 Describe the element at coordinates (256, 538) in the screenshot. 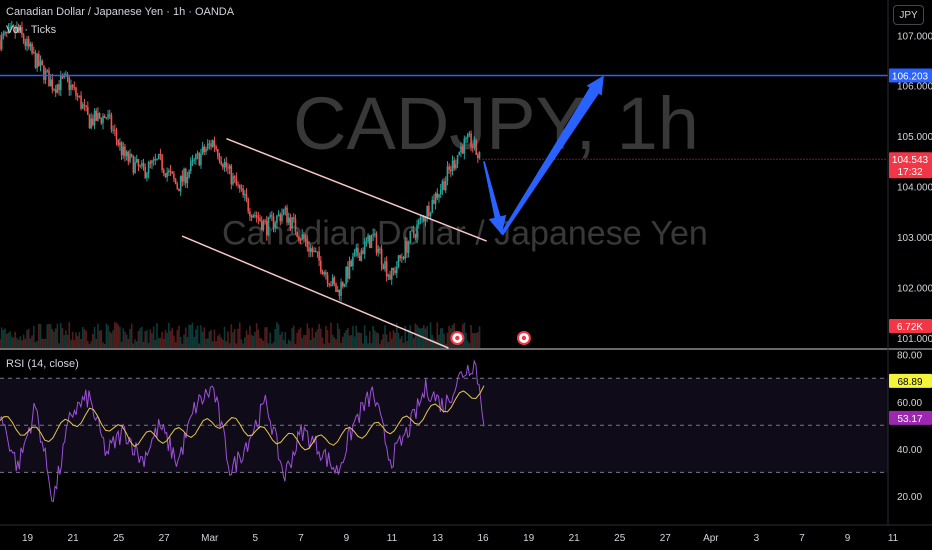

I see `time-tick-label: 5` at that location.